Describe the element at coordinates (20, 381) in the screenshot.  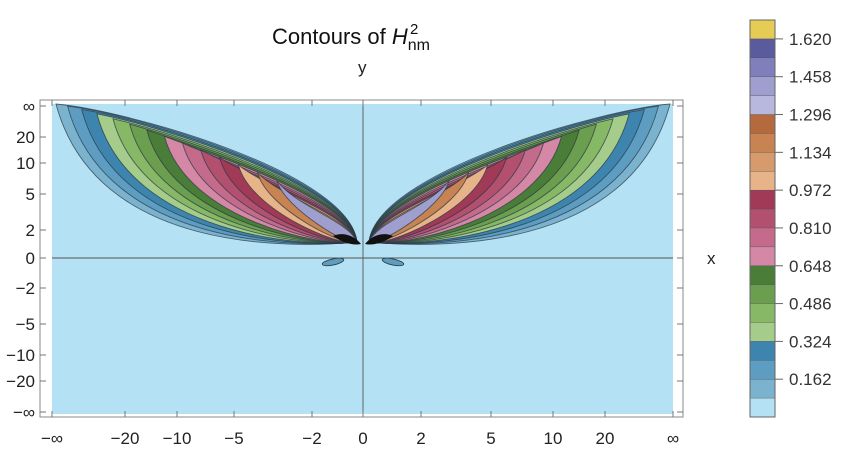
I see `y-tick-label: −20` at that location.